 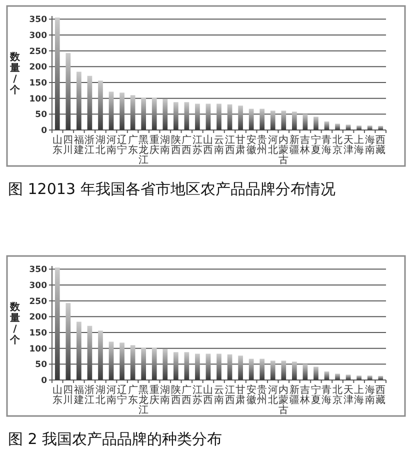 I want to click on x-tick-label: 安徽, so click(x=251, y=145).